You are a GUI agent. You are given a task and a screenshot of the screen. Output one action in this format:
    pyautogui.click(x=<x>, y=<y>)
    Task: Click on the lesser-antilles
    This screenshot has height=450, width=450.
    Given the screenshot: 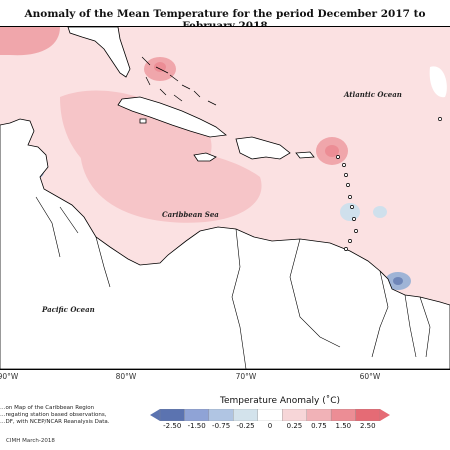 What is the action you would take?
    pyautogui.click(x=389, y=184)
    